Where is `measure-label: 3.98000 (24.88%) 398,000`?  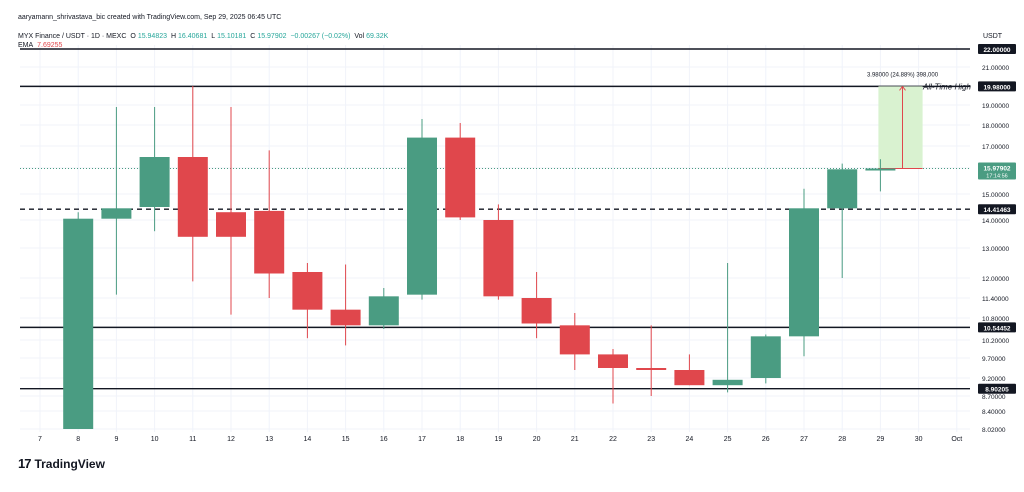
measure-label: 3.98000 (24.88%) 398,000 is located at coordinates (903, 75).